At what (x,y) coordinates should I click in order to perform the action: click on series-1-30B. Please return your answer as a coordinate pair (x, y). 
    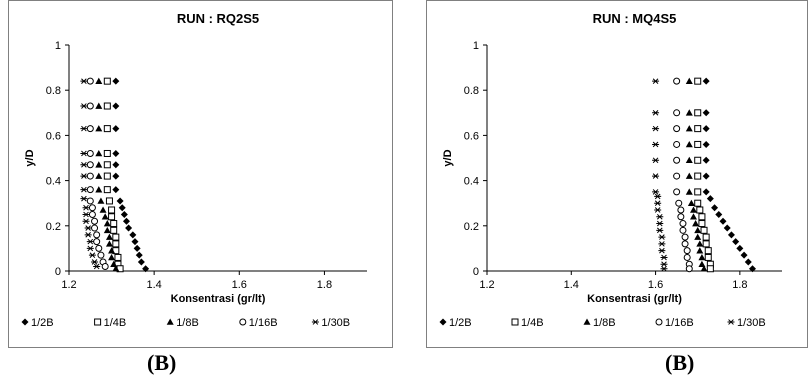
    Looking at the image, I should click on (660, 175).